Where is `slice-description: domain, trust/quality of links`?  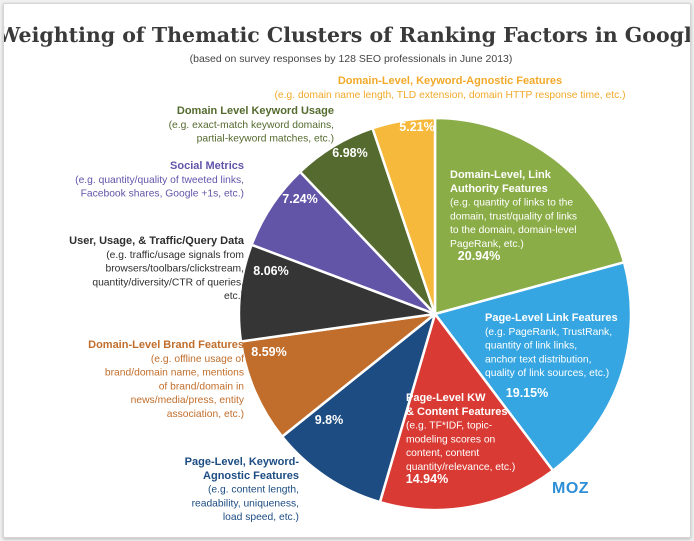
slice-description: domain, trust/quality of links is located at coordinates (513, 216).